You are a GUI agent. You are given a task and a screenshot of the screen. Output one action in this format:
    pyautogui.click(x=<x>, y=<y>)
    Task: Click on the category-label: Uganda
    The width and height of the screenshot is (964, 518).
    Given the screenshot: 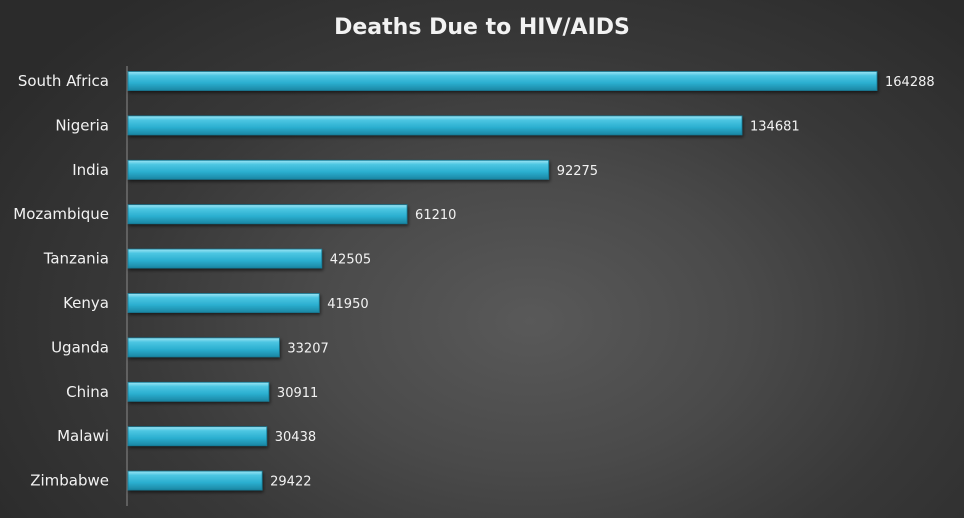 What is the action you would take?
    pyautogui.click(x=80, y=347)
    